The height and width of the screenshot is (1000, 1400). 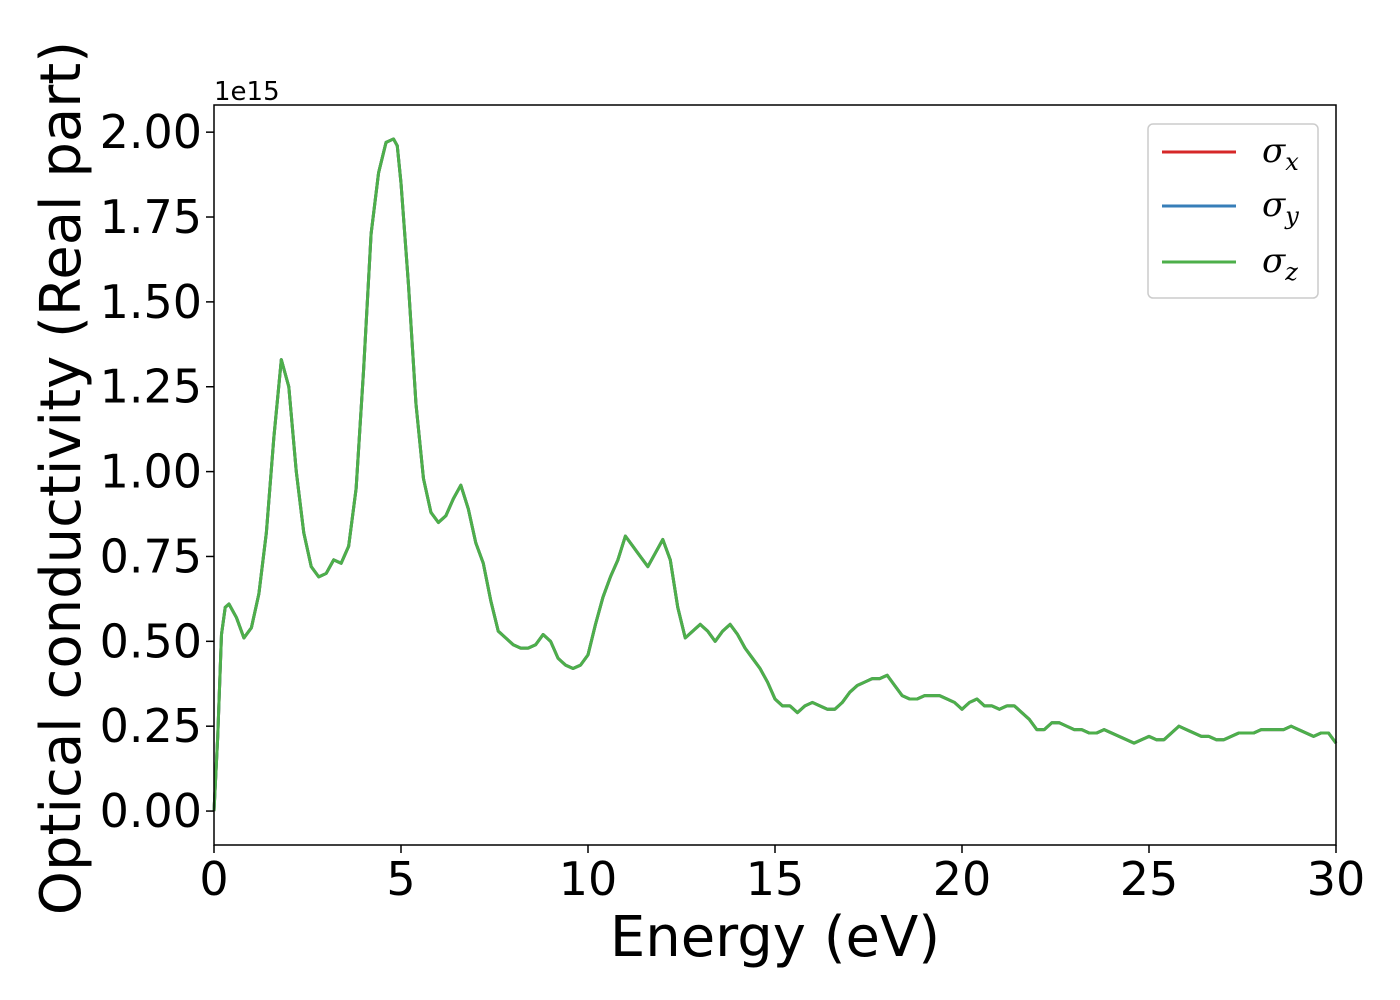 What do you see at coordinates (151, 556) in the screenshot?
I see `y-tick-label: 0.75` at bounding box center [151, 556].